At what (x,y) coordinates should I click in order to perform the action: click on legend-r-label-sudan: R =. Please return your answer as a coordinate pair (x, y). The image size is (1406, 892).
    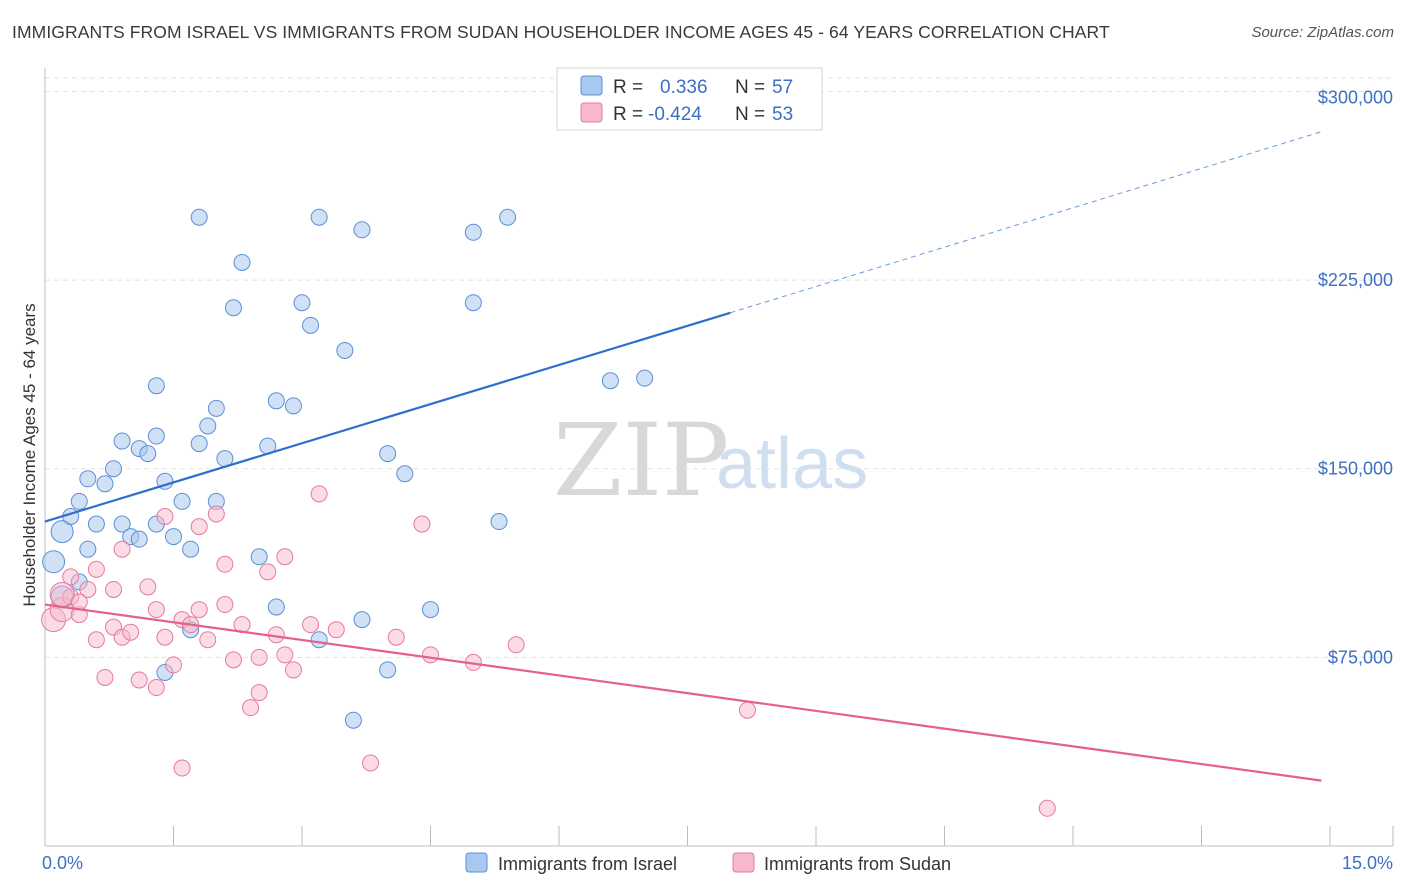
    Looking at the image, I should click on (628, 114).